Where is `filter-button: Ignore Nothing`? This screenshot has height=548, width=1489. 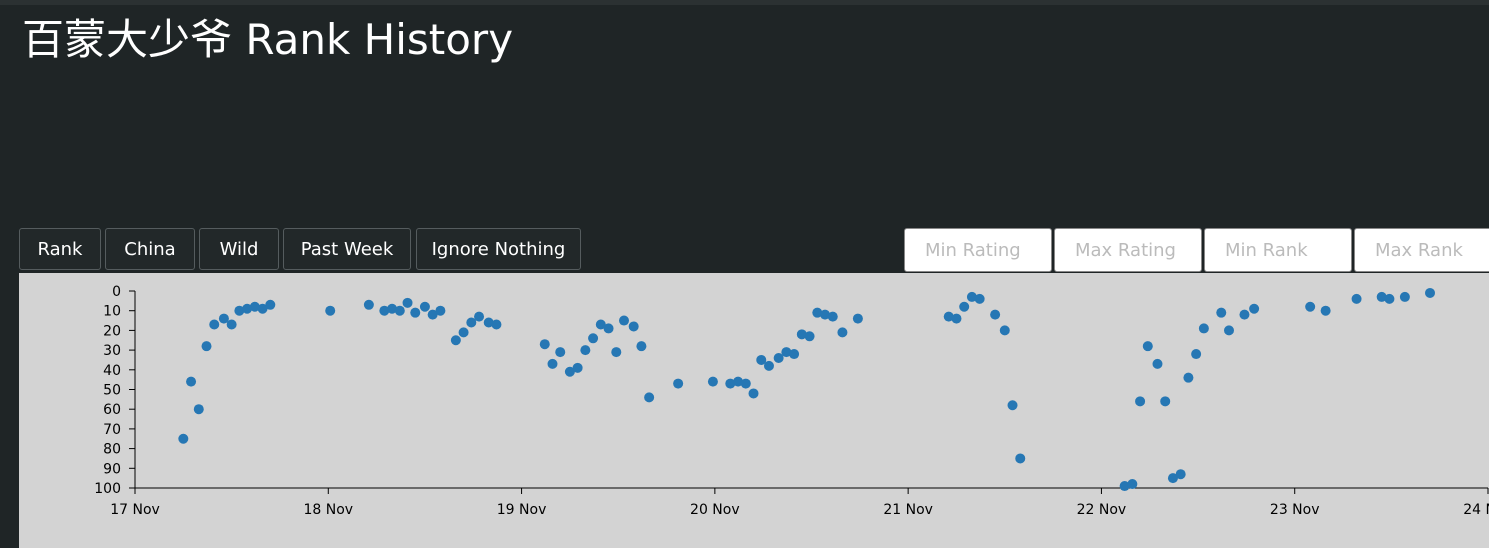 filter-button: Ignore Nothing is located at coordinates (498, 249).